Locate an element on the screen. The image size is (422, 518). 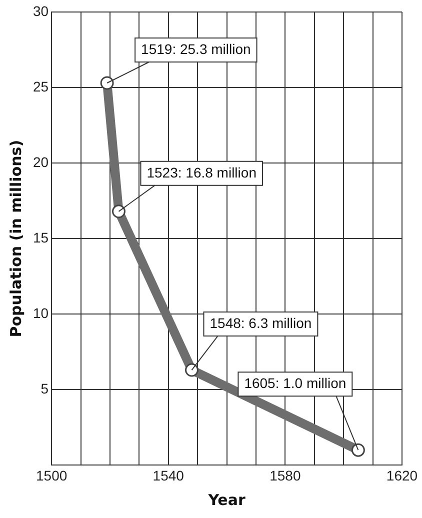
y-tick-label: 30 is located at coordinates (40, 10).